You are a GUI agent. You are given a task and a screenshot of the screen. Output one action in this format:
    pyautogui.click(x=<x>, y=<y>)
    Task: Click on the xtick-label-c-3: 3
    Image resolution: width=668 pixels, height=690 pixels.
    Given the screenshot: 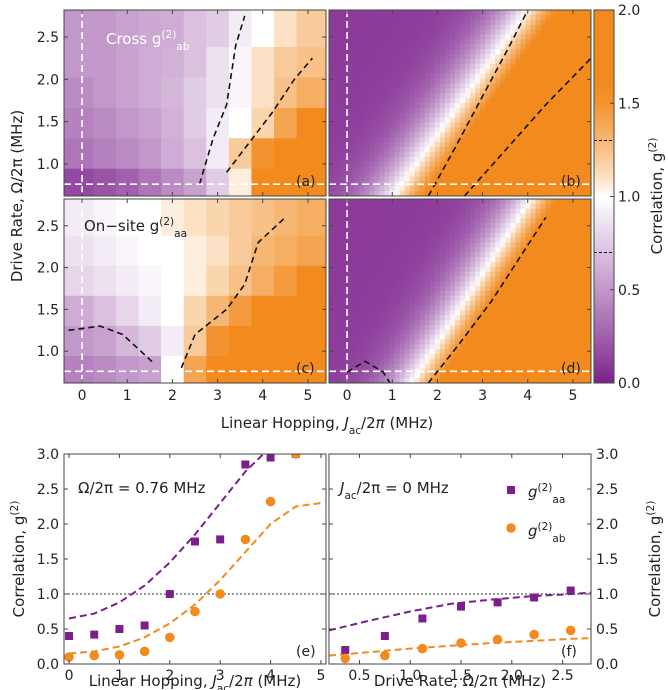 What is the action you would take?
    pyautogui.click(x=217, y=396)
    